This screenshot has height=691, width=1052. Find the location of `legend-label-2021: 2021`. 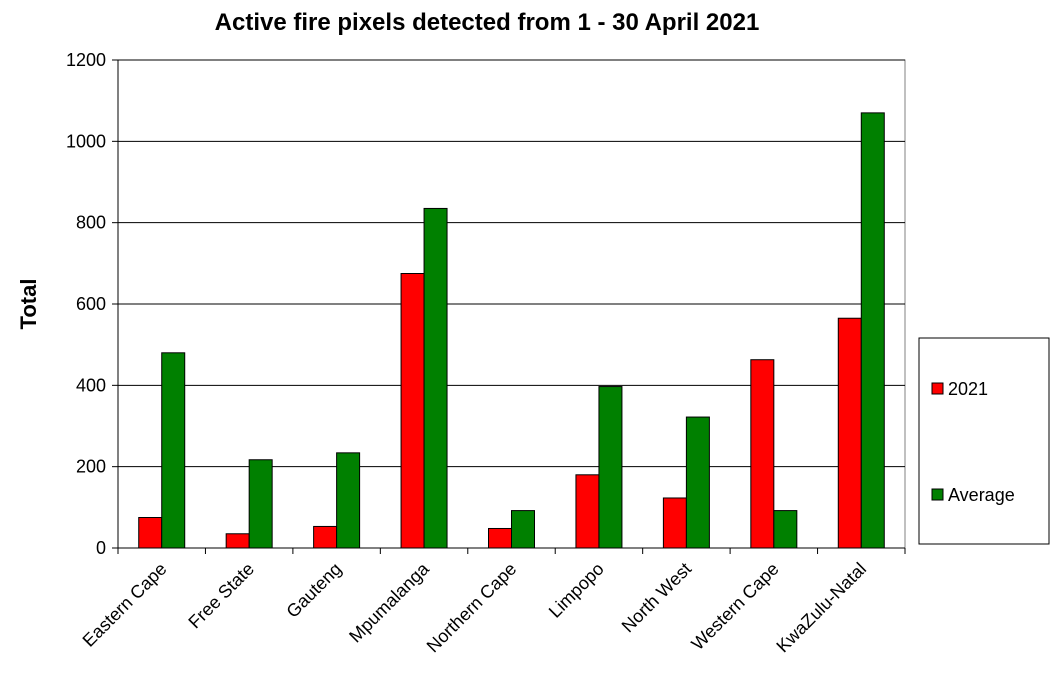

legend-label-2021: 2021 is located at coordinates (968, 389).